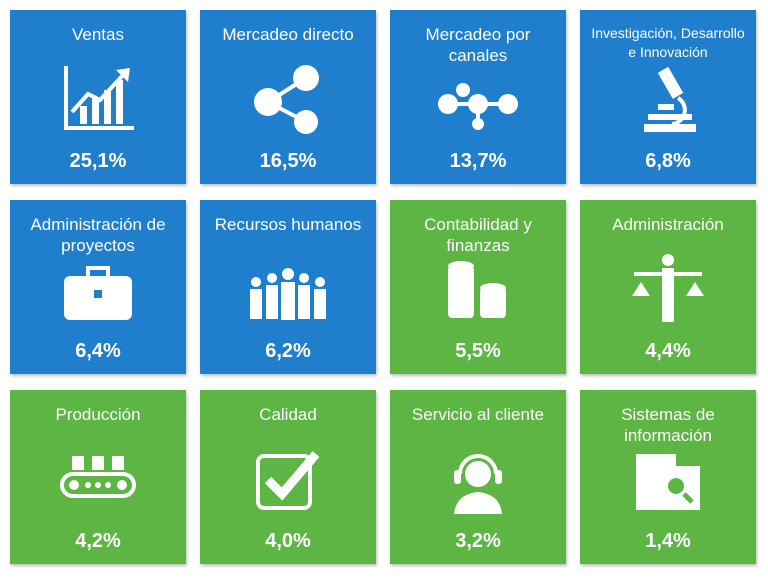 This screenshot has width=768, height=579. I want to click on tile: Calidad 4,0%, so click(288, 477).